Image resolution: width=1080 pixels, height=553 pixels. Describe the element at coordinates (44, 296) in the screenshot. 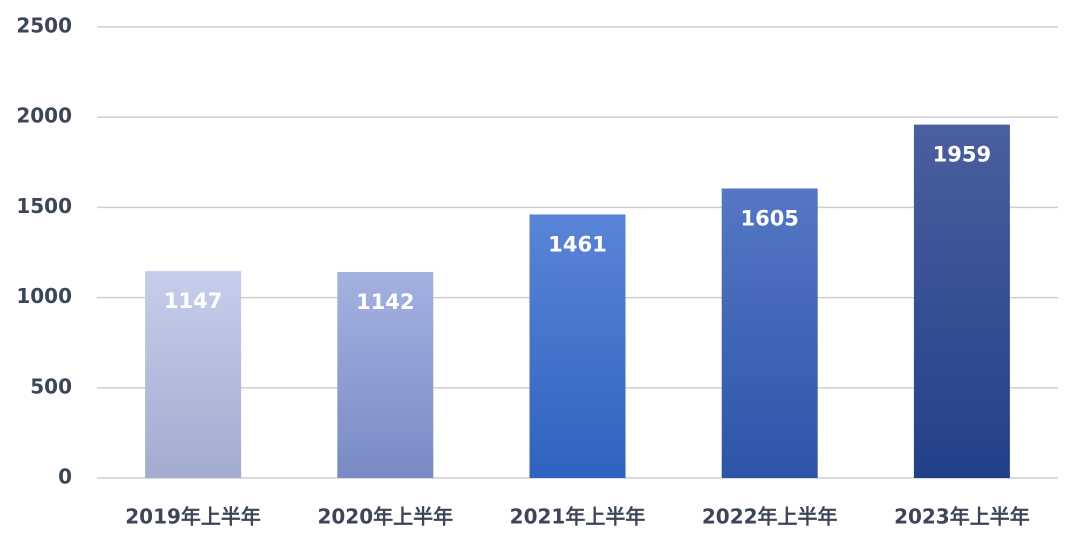

I see `y-tick-label: 1000` at that location.